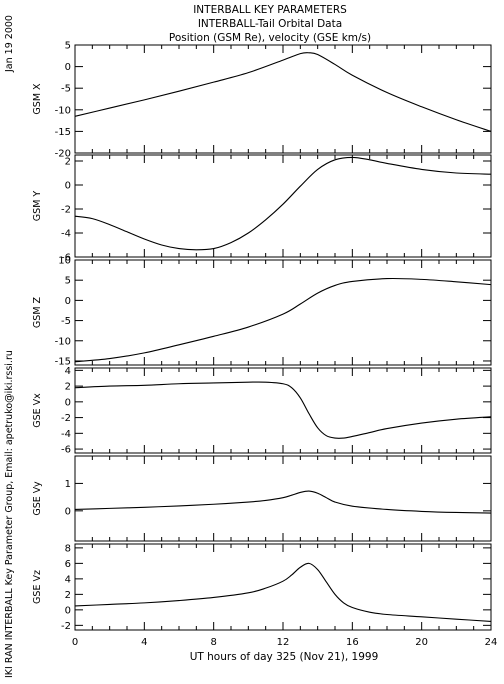 The image size is (504, 684). What do you see at coordinates (491, 642) in the screenshot?
I see `x-tick-label: 24` at bounding box center [491, 642].